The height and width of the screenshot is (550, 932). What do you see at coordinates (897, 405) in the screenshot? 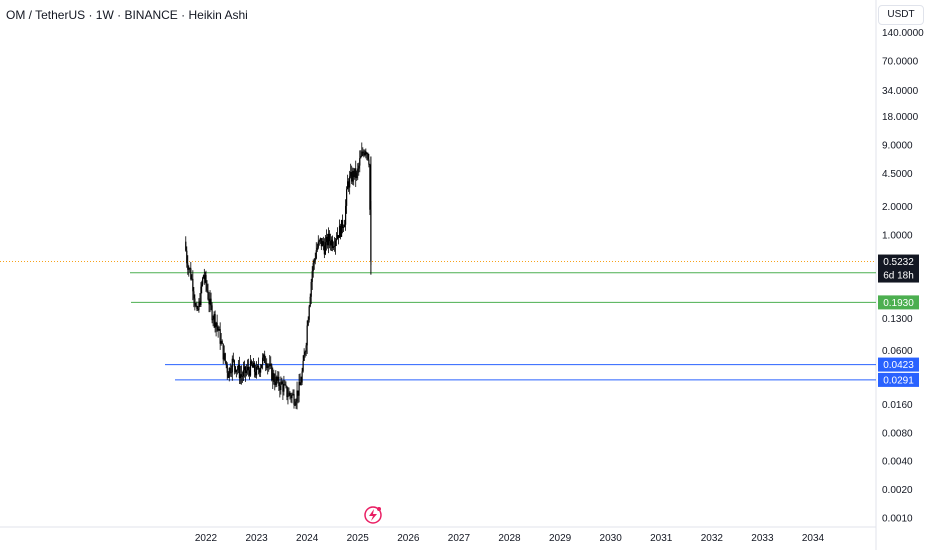
I see `y-tick-label: 0.0160` at bounding box center [897, 405].